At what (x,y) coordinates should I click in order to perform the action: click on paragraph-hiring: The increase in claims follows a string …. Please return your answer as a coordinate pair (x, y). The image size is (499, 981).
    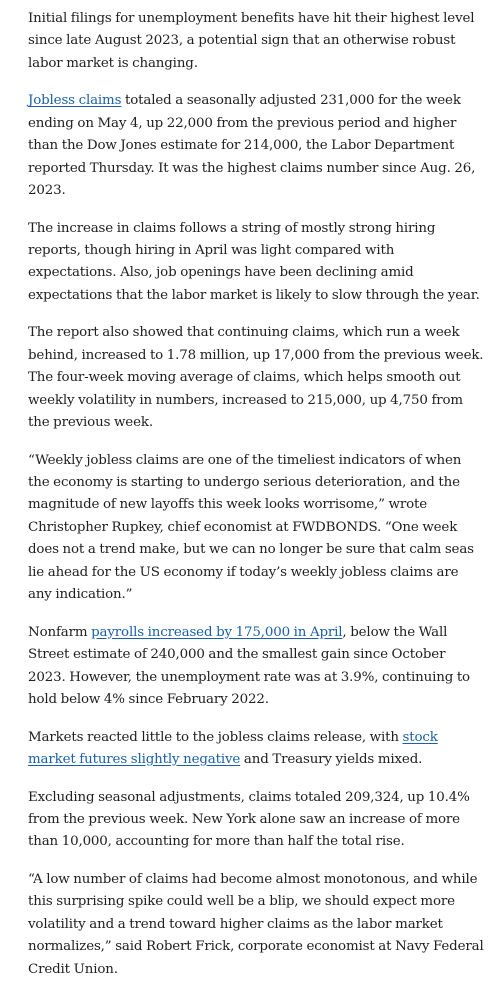
    Looking at the image, I should click on (256, 263).